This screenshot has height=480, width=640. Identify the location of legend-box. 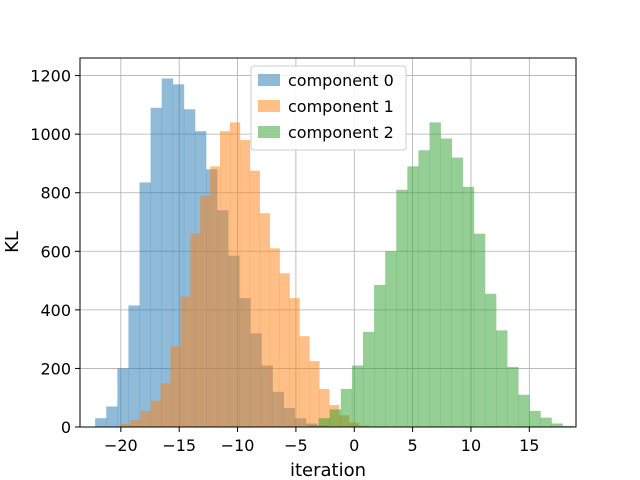
(328, 108).